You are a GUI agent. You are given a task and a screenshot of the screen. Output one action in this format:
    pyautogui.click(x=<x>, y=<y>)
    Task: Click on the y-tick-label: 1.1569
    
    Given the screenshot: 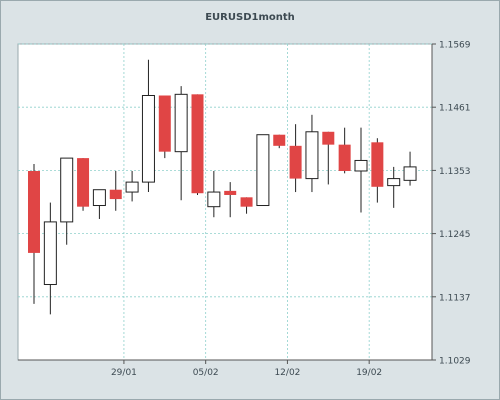 What is the action you would take?
    pyautogui.click(x=455, y=46)
    